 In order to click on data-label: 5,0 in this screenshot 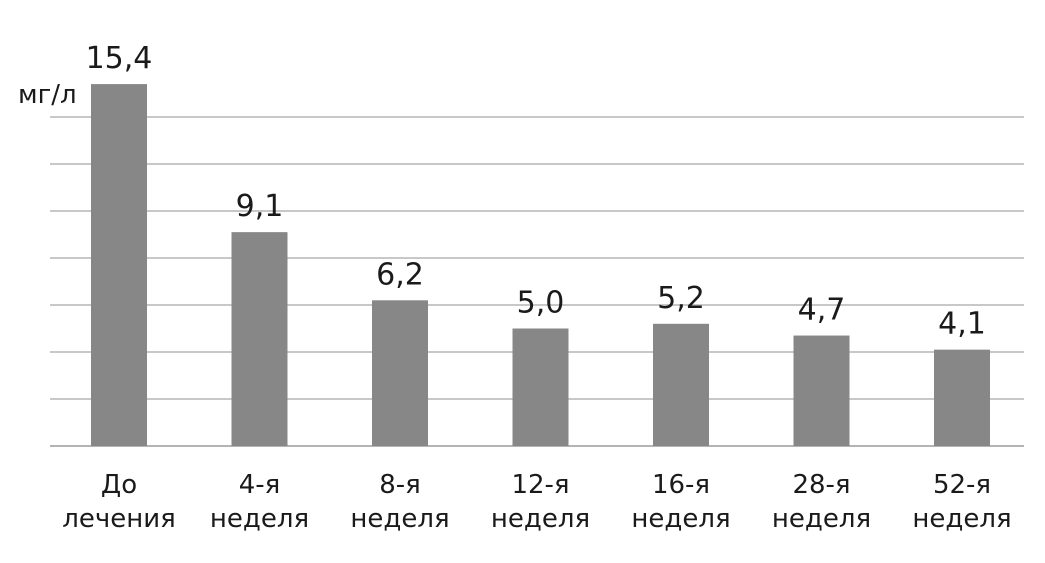, I will do `click(541, 303)`.